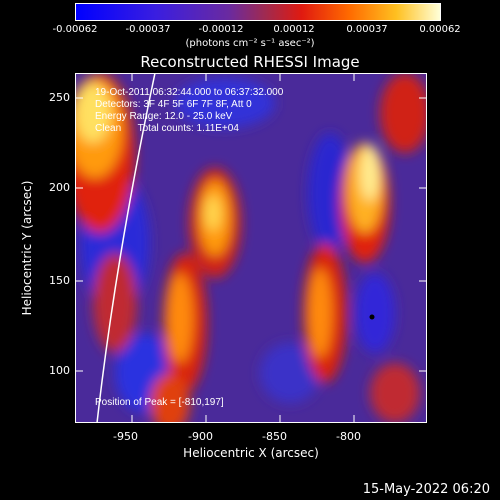 The width and height of the screenshot is (500, 500). I want to click on y-tick-label: 250, so click(59, 97).